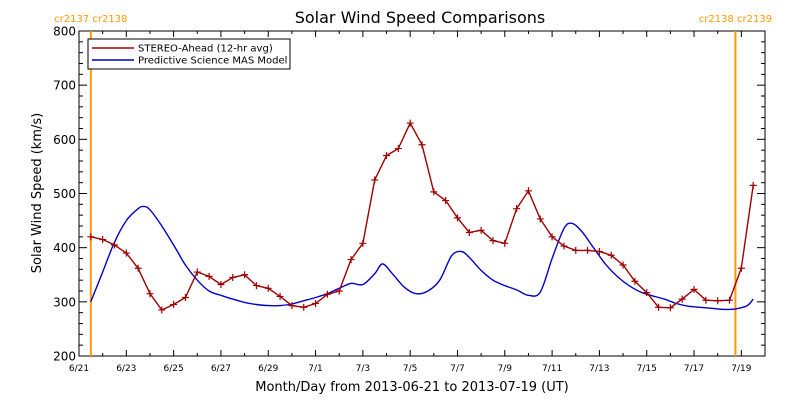 Image resolution: width=800 pixels, height=400 pixels. What do you see at coordinates (126, 369) in the screenshot?
I see `x-tick-label: 6/23` at bounding box center [126, 369].